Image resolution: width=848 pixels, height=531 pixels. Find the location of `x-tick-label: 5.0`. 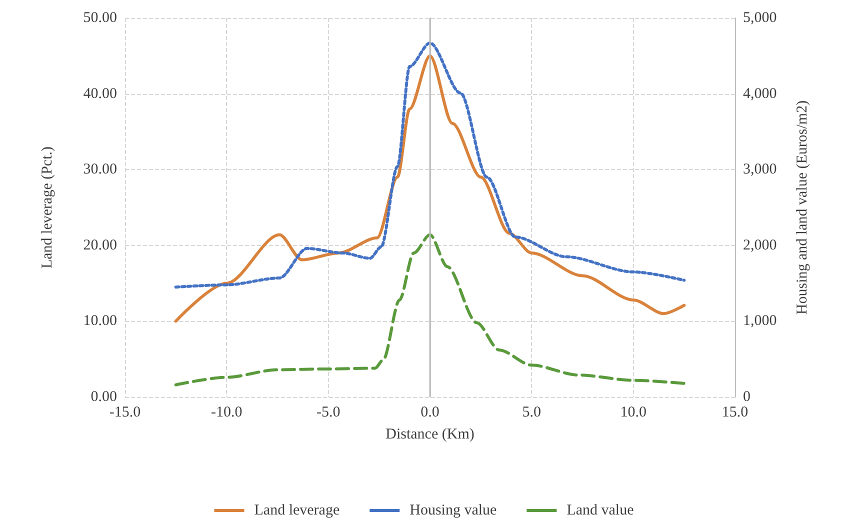

x-tick-label: 5.0 is located at coordinates (532, 412).